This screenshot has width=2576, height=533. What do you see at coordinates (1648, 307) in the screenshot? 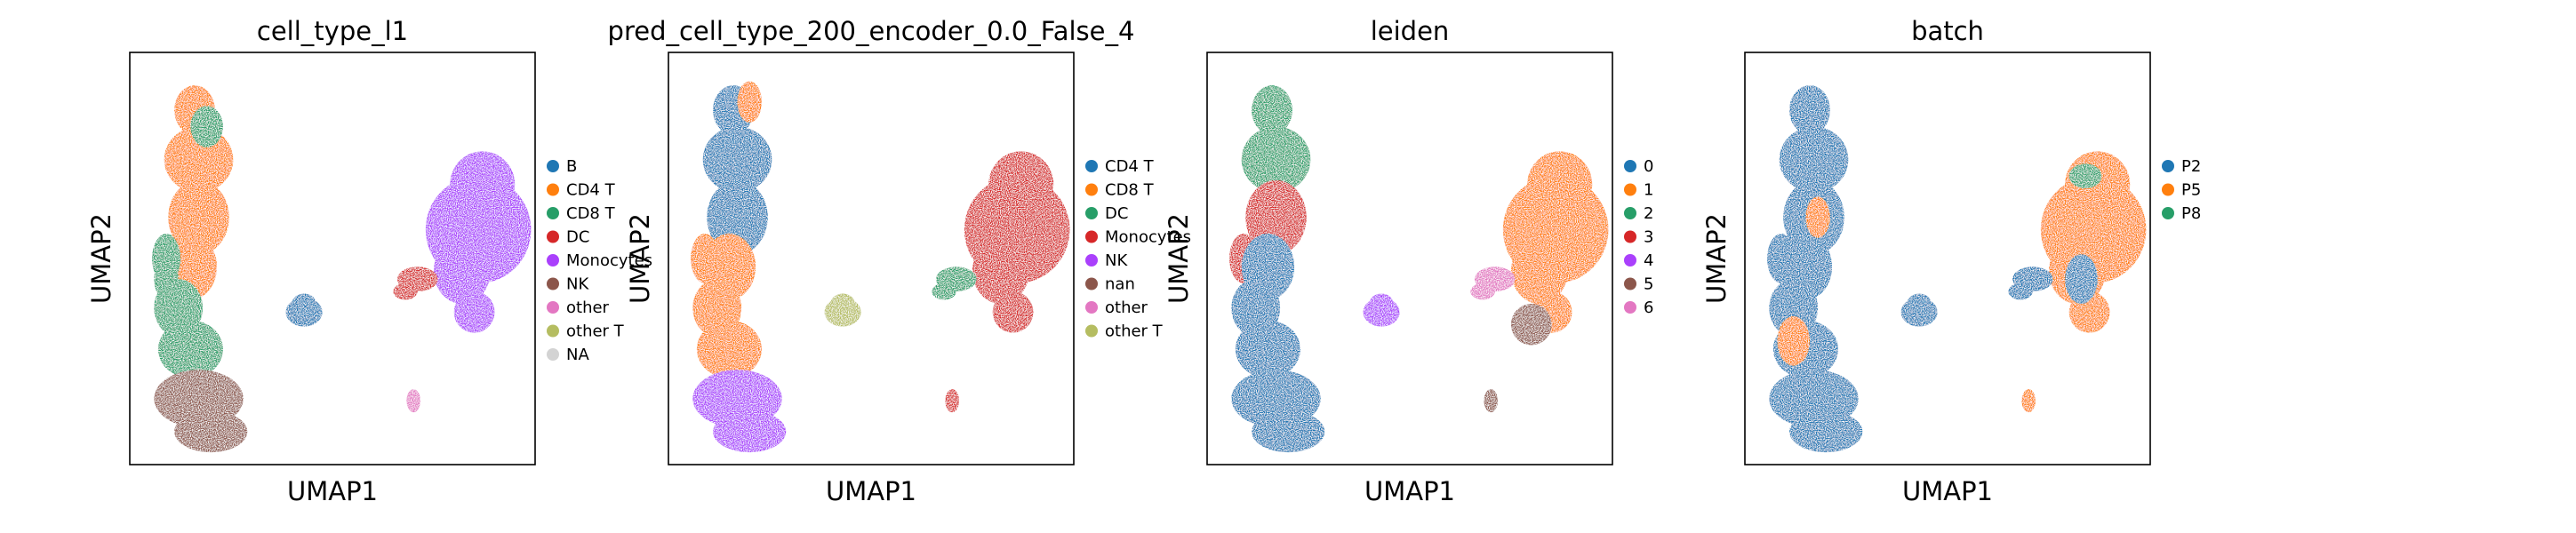
I see `legend-label: 6` at bounding box center [1648, 307].